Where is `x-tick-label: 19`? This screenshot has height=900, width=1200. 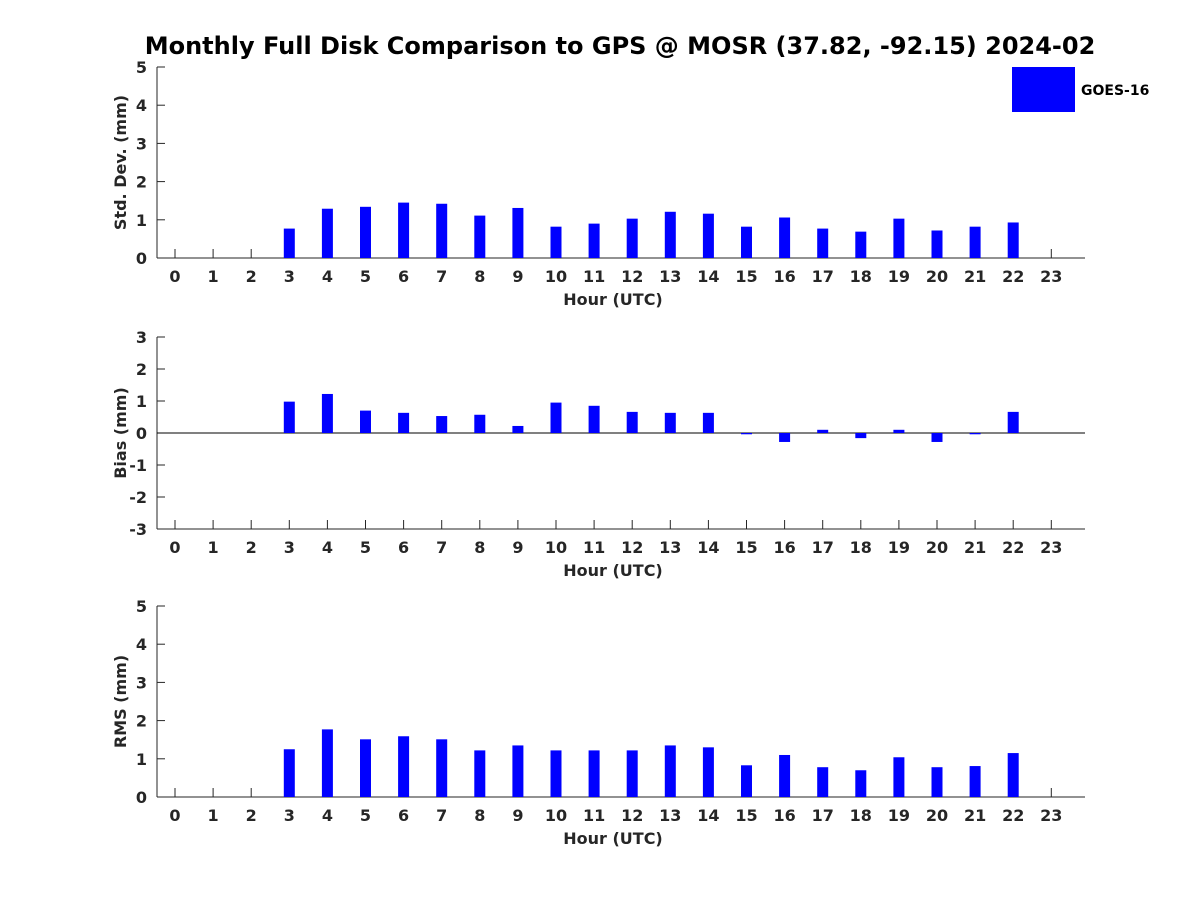
x-tick-label: 19 is located at coordinates (899, 815).